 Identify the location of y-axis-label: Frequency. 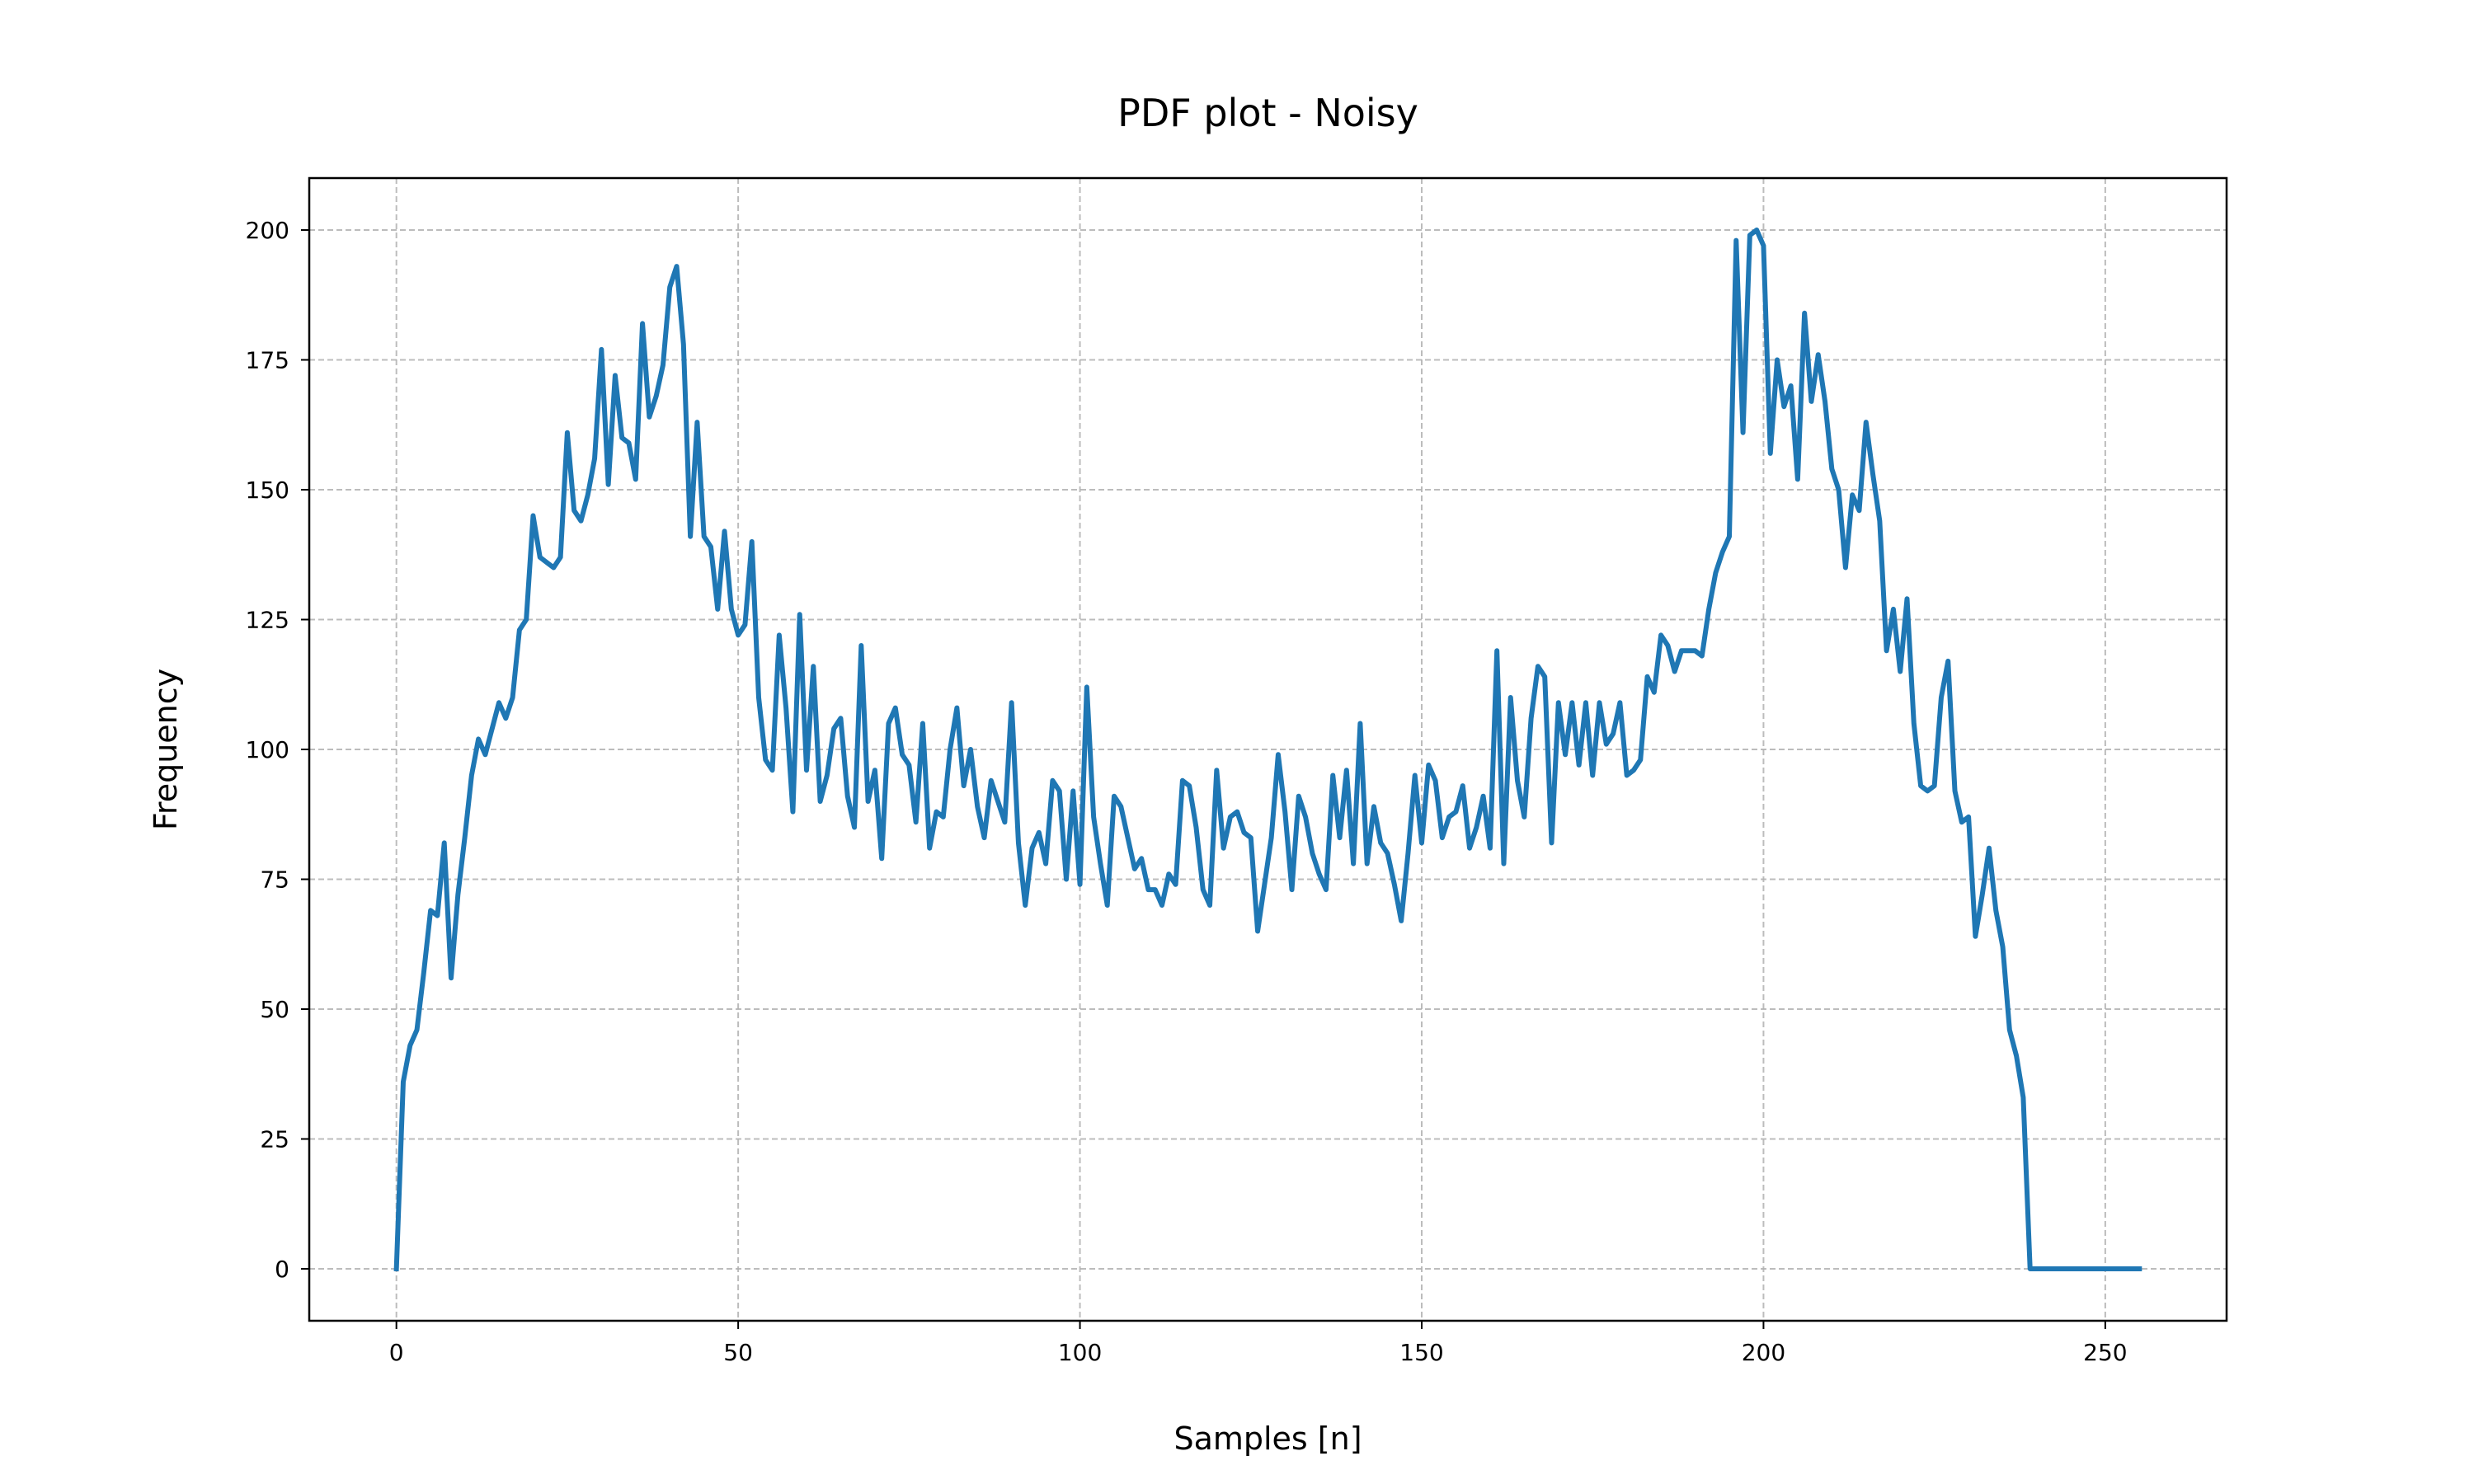
(166, 749).